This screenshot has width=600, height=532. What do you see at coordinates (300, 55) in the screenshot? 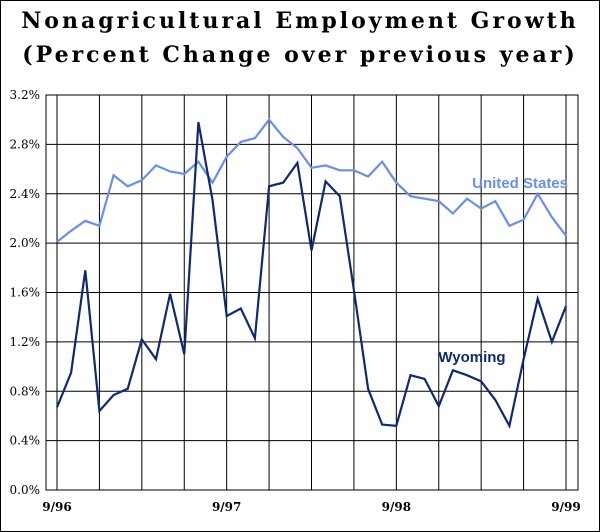
I see `chart-subtitle: (Percent Change over previous year)` at bounding box center [300, 55].